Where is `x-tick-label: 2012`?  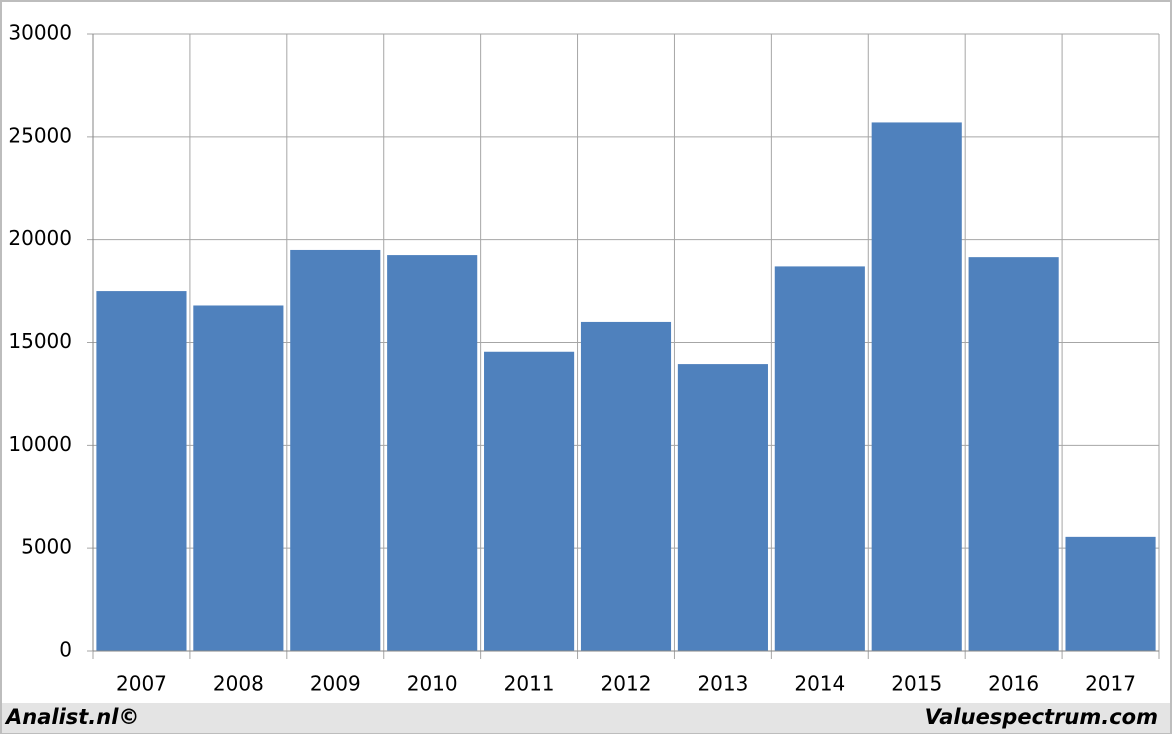
x-tick-label: 2012 is located at coordinates (626, 684).